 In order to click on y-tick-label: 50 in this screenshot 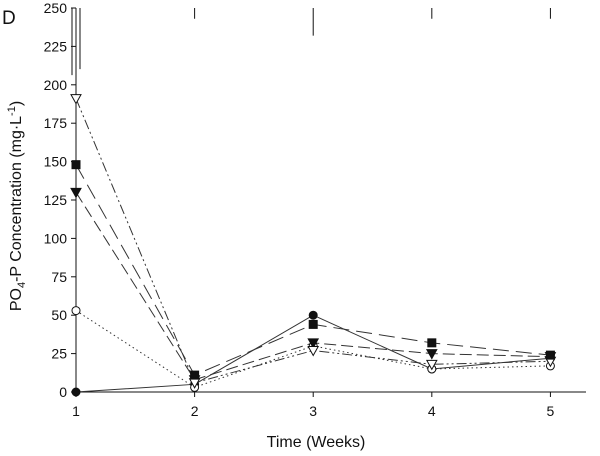, I will do `click(59, 315)`.